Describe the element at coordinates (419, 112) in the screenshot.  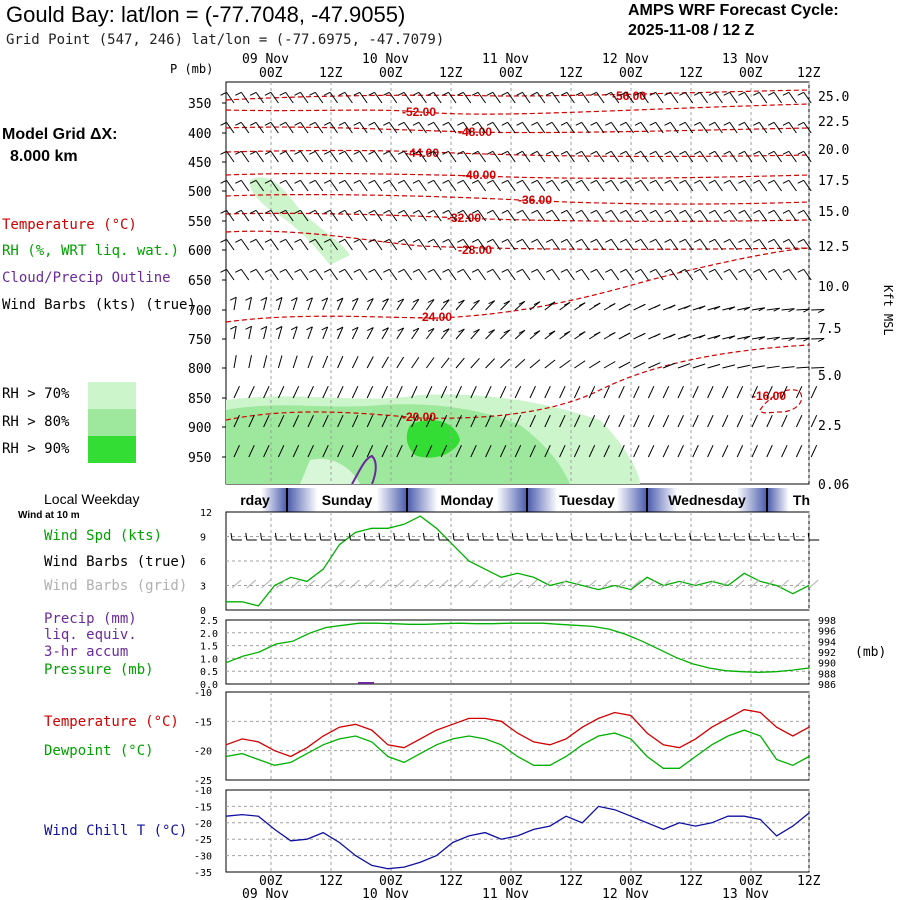
I see `temperature-contour-label: -52.00` at that location.